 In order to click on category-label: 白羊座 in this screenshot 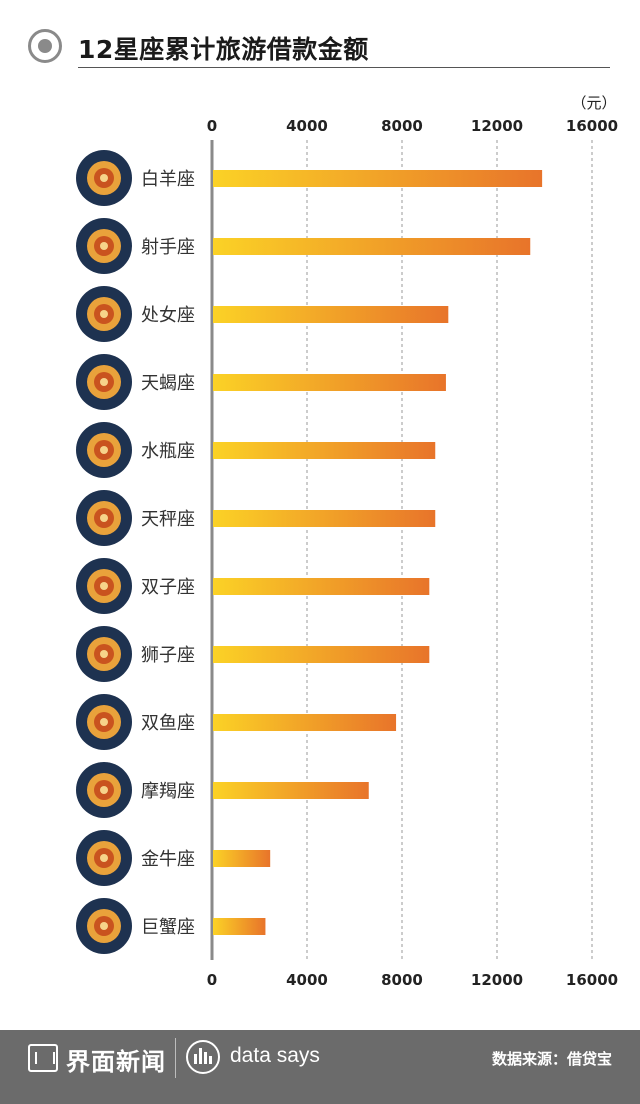, I will do `click(168, 179)`.